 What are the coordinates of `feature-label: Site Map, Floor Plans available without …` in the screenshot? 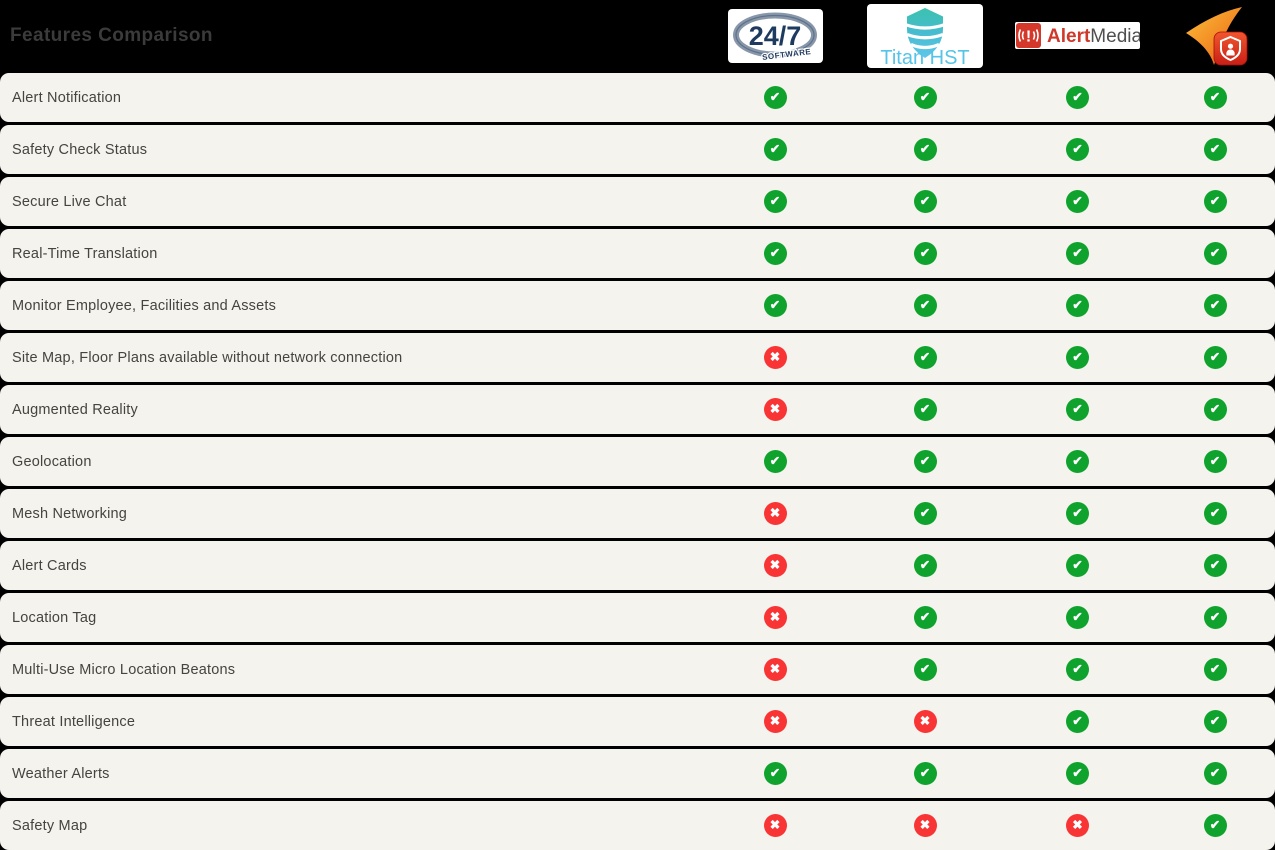 It's located at (207, 357).